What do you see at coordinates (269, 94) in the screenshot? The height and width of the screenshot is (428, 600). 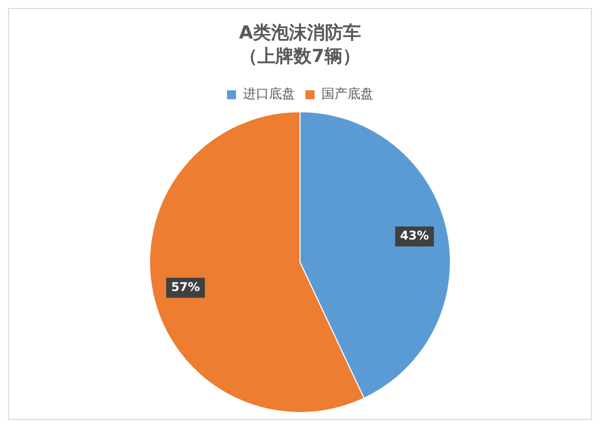 I see `legend-label: 进口底盘` at bounding box center [269, 94].